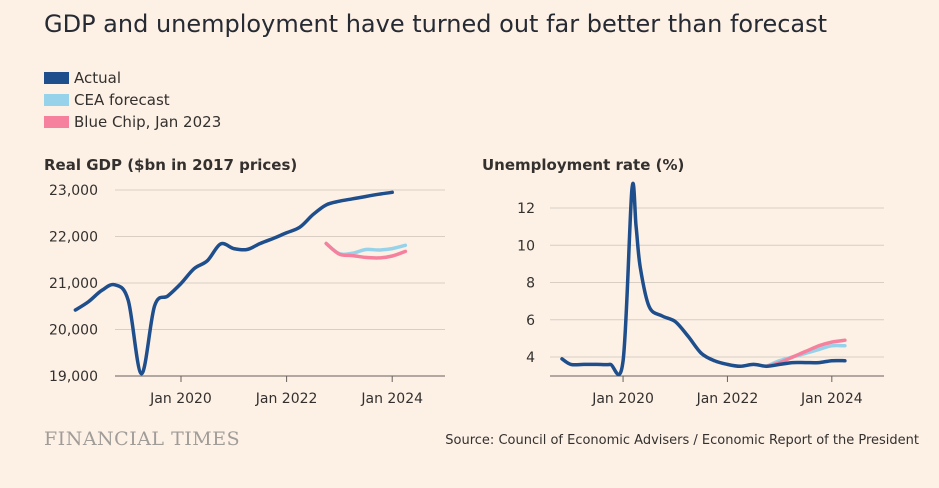  I want to click on xtick-label-gdp-2022: Jan 2022, so click(286, 399).